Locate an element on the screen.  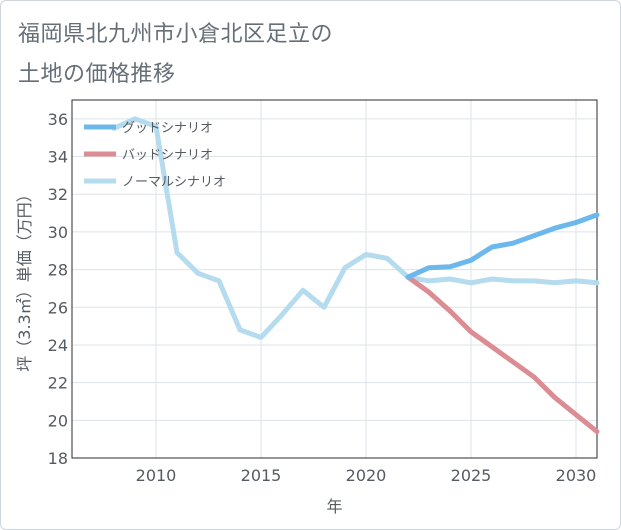
y-tick-label: 18 is located at coordinates (58, 458).